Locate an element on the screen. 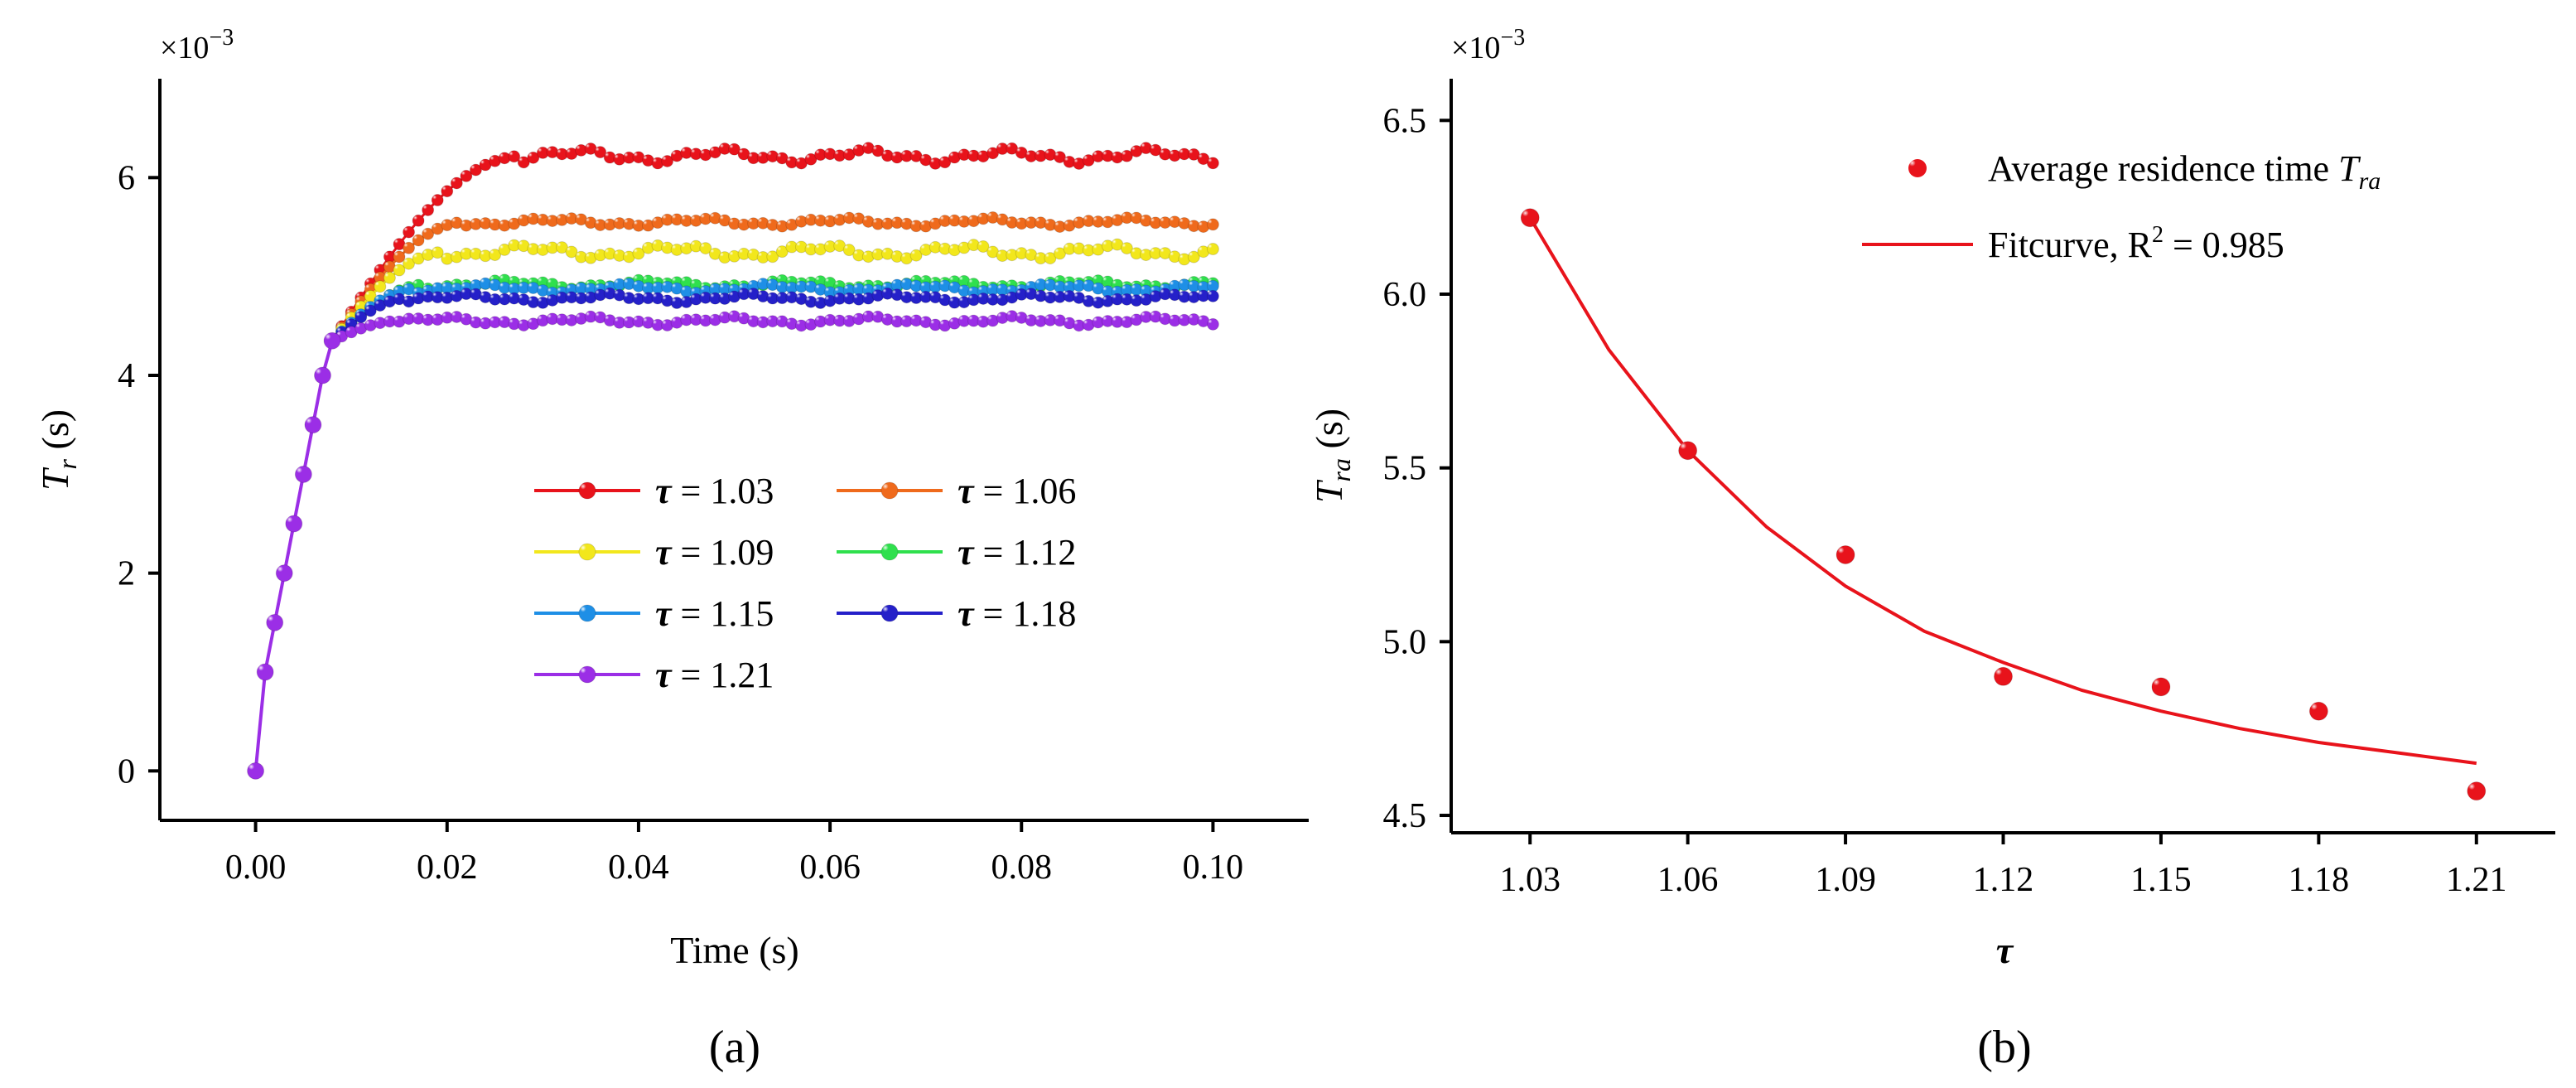 Image resolution: width=2576 pixels, height=1088 pixels. panel-a-legend-label: τ = 1.18 is located at coordinates (1017, 613).